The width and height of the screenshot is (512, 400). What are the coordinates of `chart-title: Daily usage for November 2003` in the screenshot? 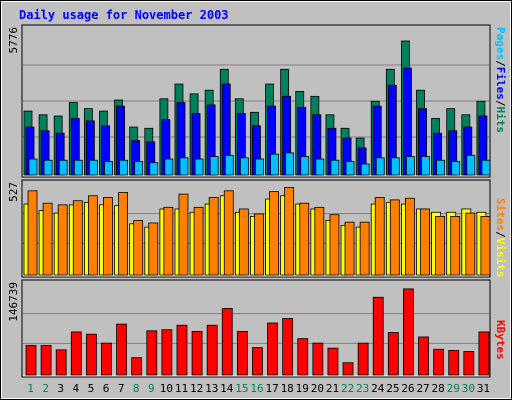 It's located at (124, 15).